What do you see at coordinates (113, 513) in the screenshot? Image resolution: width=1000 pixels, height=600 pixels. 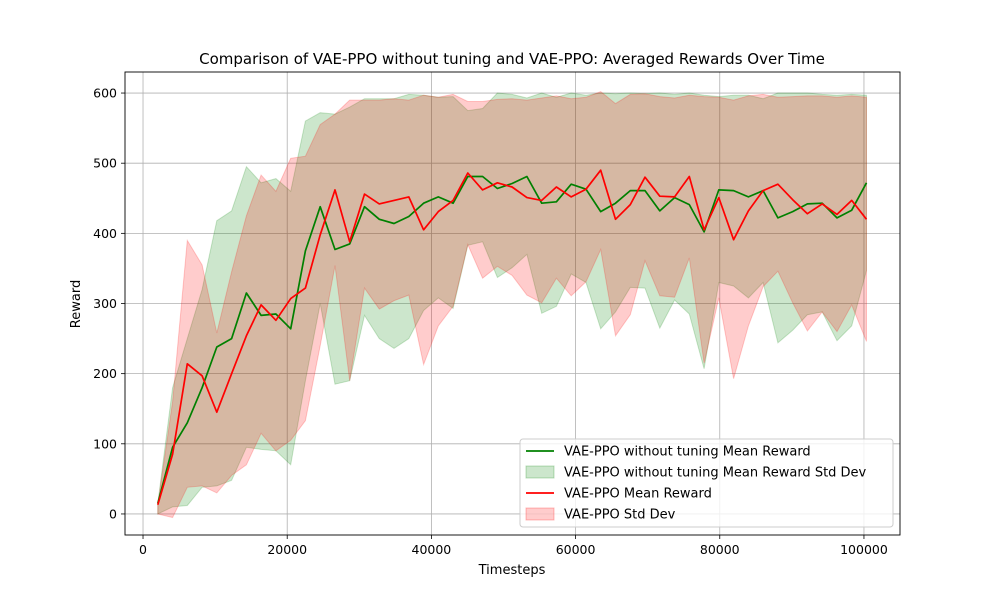 I see `y-tick-label: 0` at bounding box center [113, 513].